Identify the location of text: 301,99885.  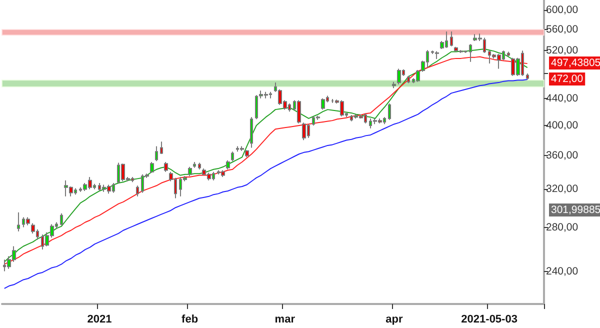
(575, 210).